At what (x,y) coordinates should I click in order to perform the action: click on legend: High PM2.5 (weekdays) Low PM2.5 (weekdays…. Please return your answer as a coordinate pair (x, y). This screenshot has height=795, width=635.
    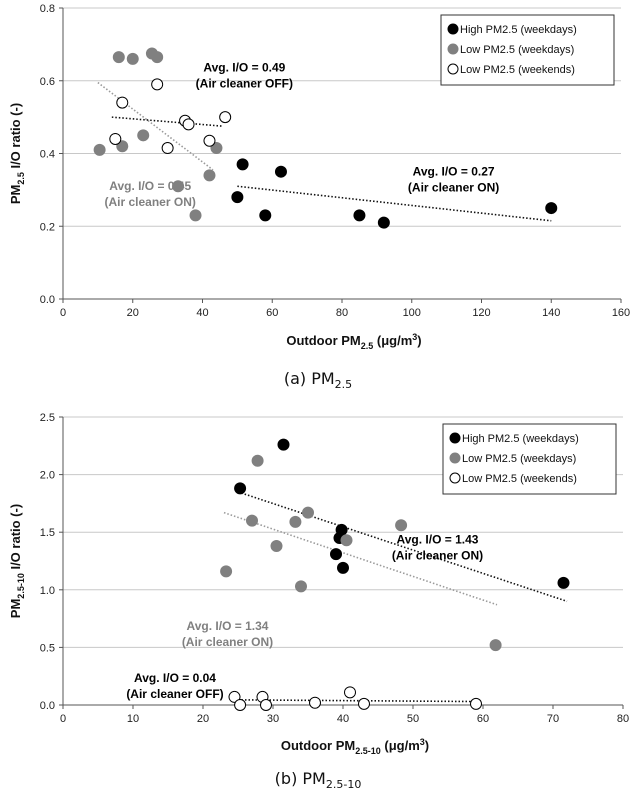
    Looking at the image, I should click on (529, 459).